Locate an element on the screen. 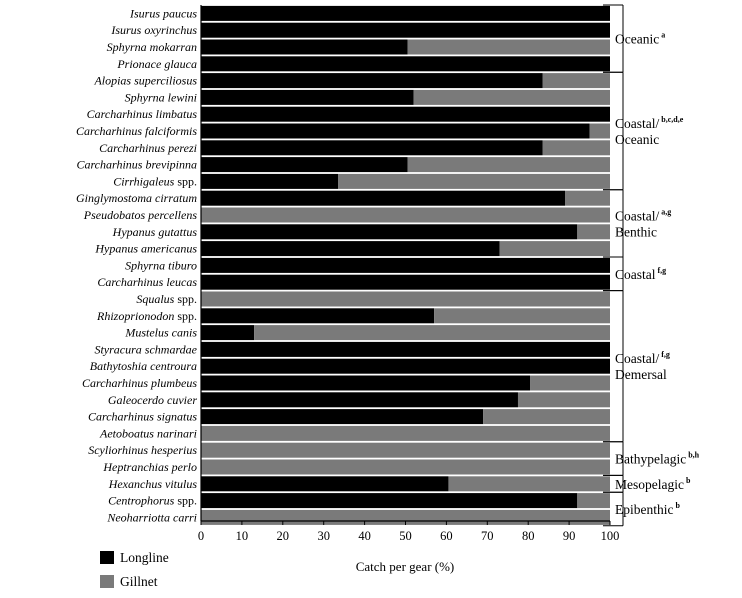 The image size is (742, 598). category-label: Carcharhinus signatus is located at coordinates (142, 417).